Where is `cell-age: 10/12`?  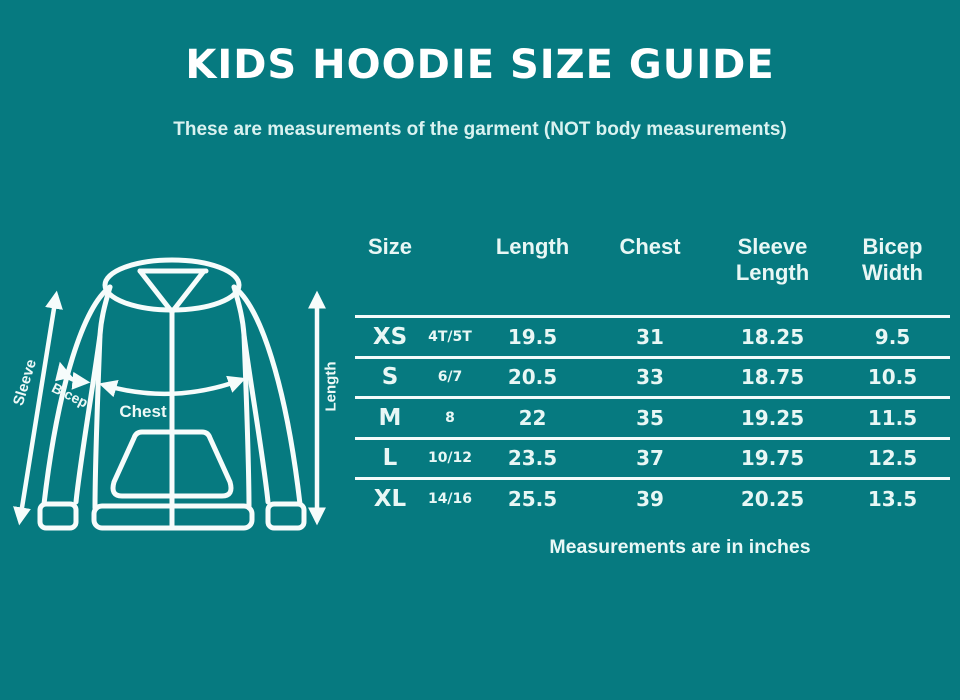 cell-age: 10/12 is located at coordinates (450, 458).